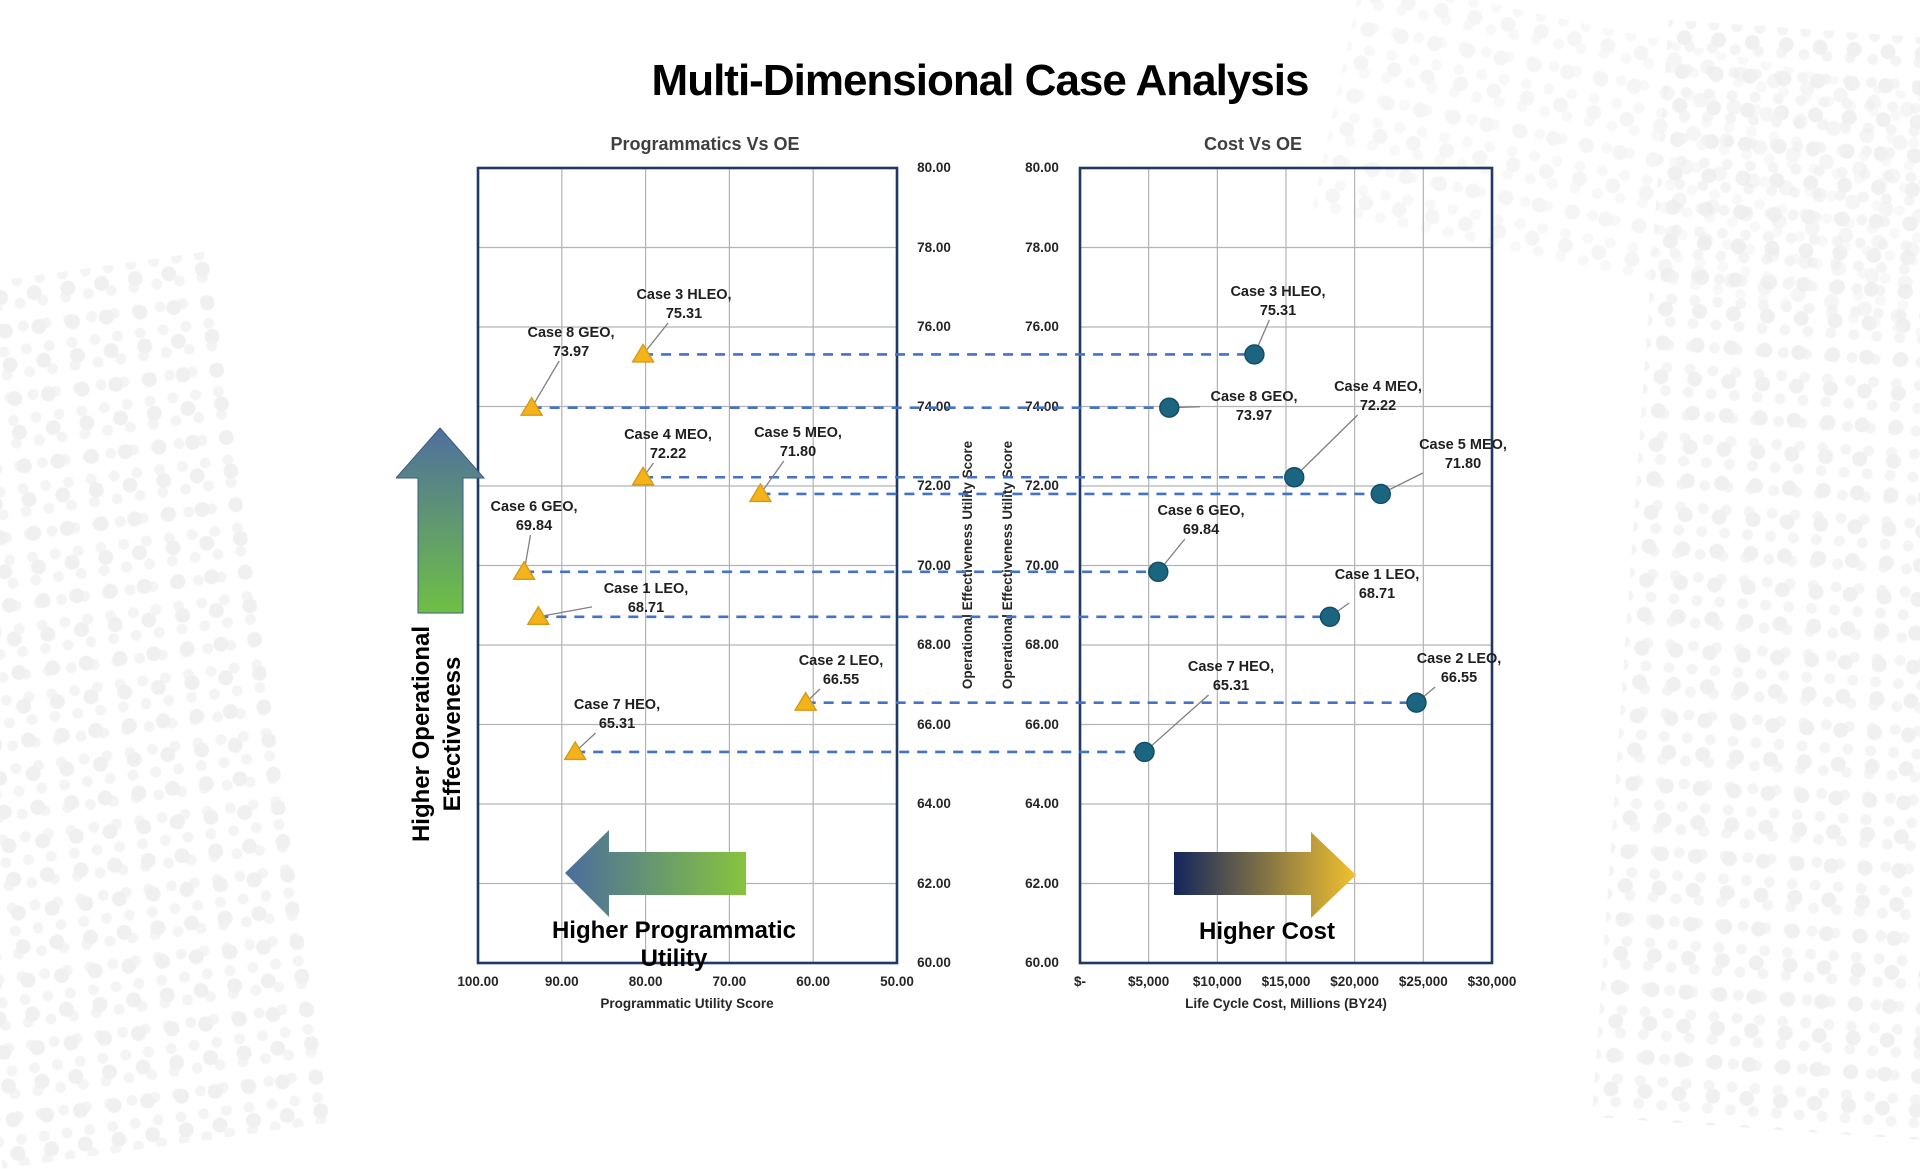 The height and width of the screenshot is (1169, 1920). What do you see at coordinates (421, 734) in the screenshot?
I see `higher-oe-arrow-label-line1: Higher Operational` at bounding box center [421, 734].